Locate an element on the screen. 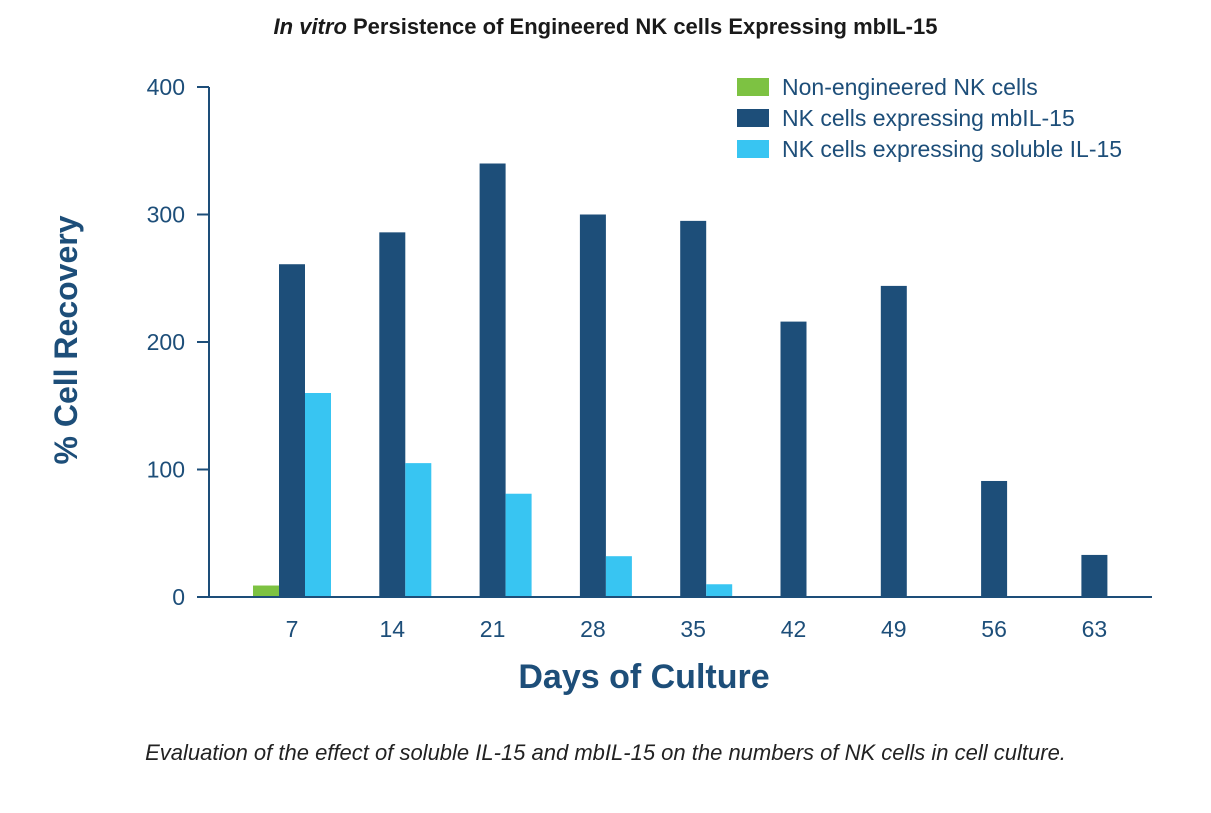  y-tick-label: 300 is located at coordinates (166, 215).